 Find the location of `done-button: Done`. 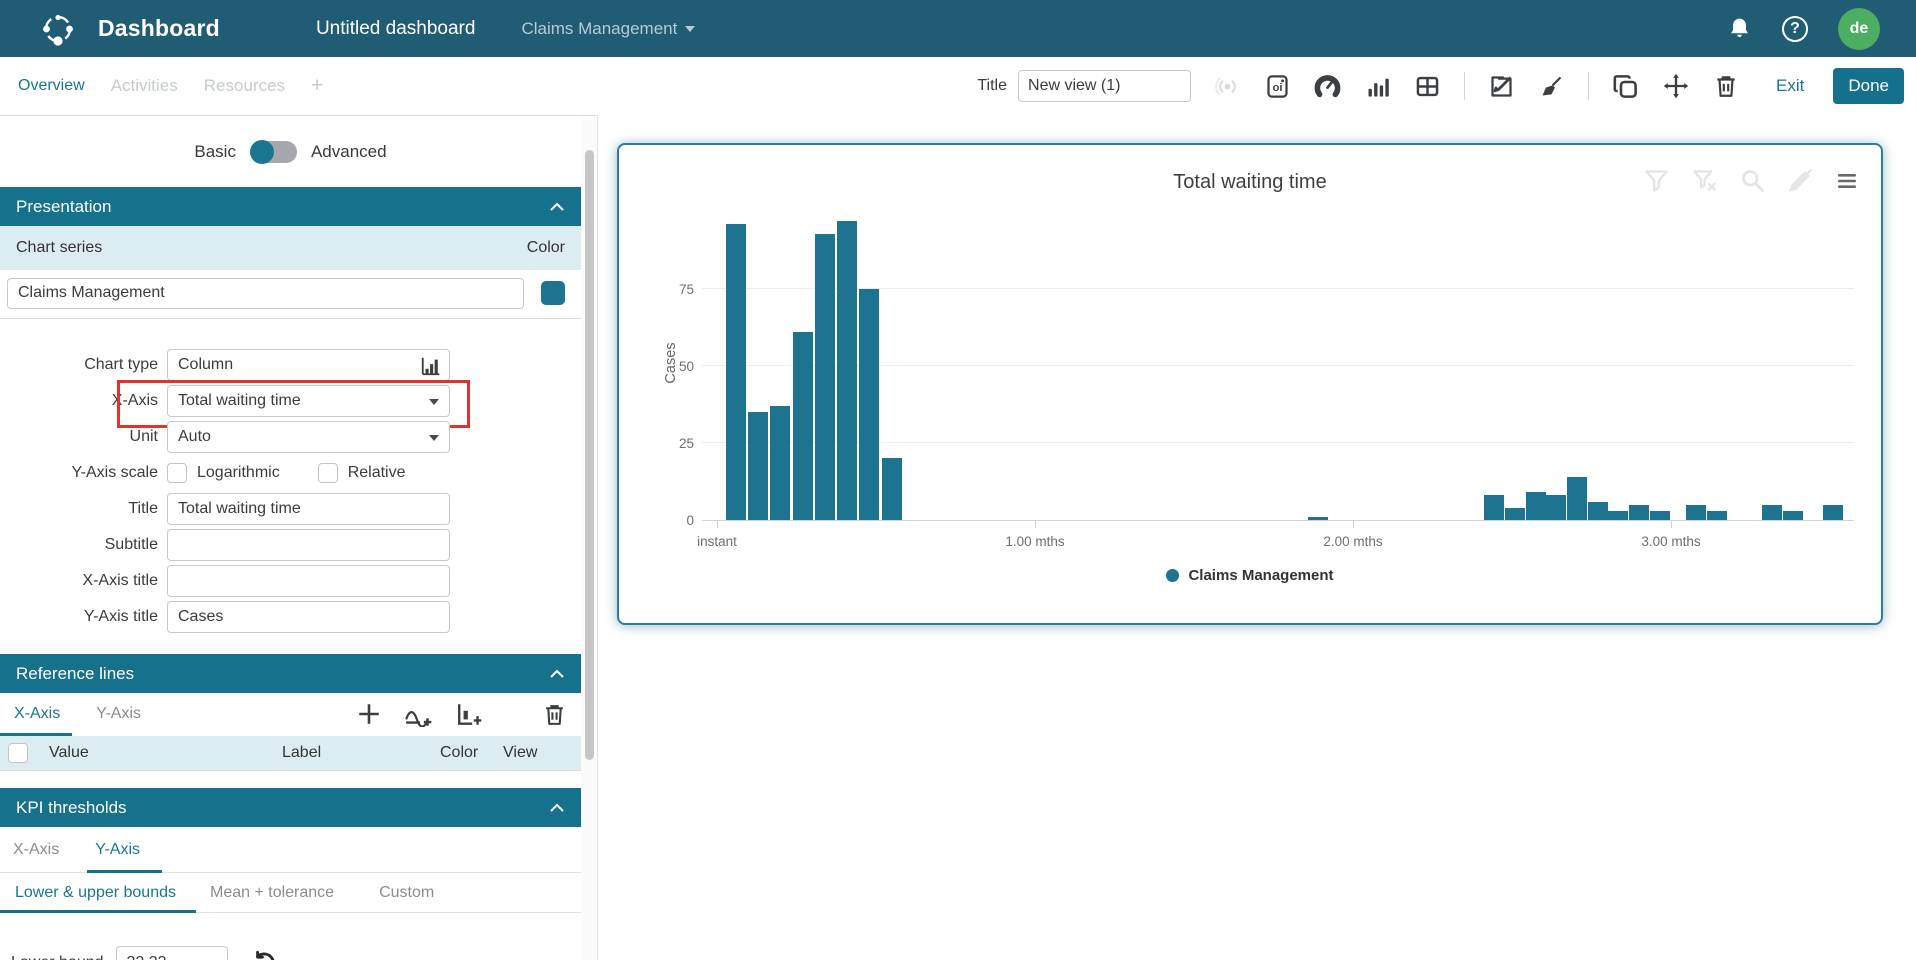

done-button: Done is located at coordinates (1868, 86).